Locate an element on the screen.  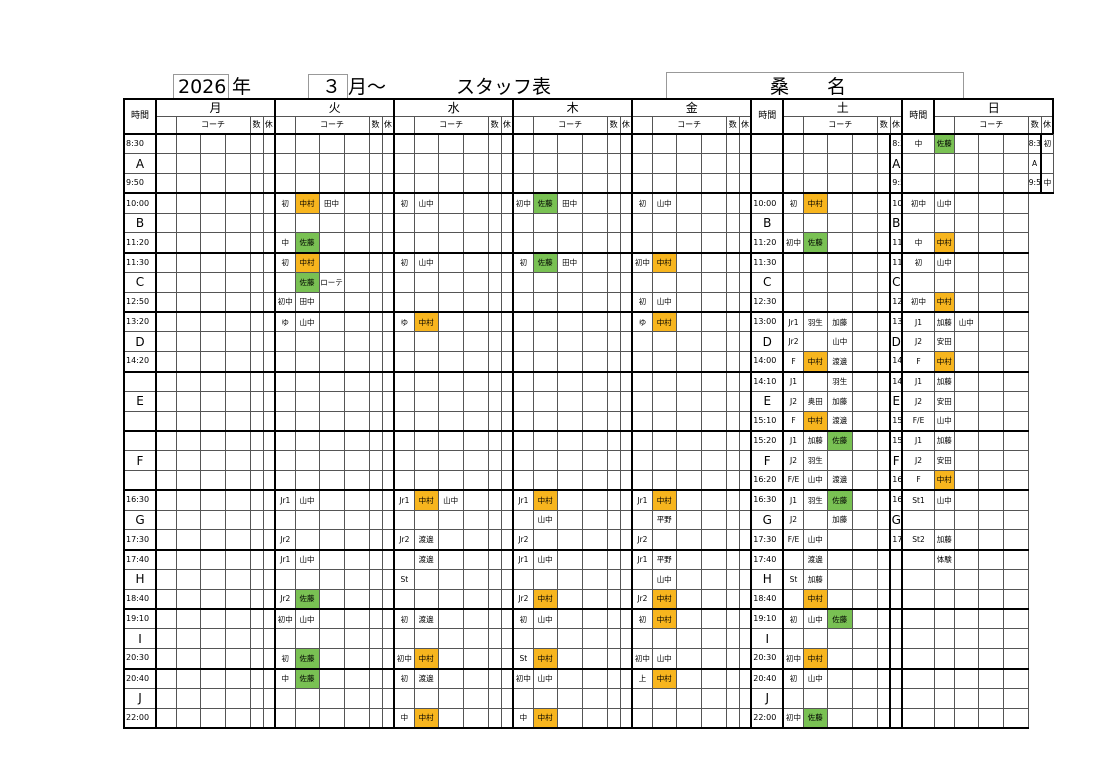
schedule-cell: 中 is located at coordinates (285, 678).